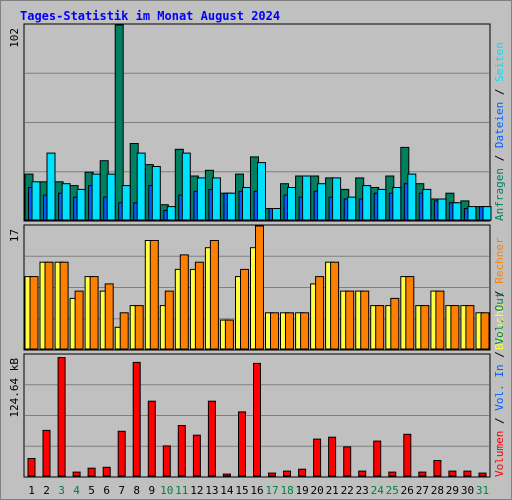 This screenshot has height=500, width=512. I want to click on ymax-label: 124.64 kB, so click(14, 388).